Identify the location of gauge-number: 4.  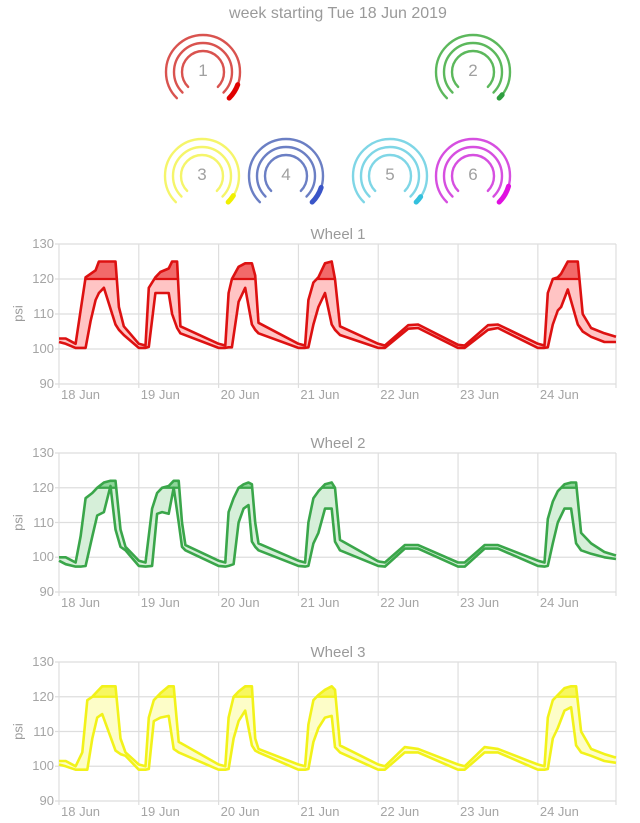
(286, 174).